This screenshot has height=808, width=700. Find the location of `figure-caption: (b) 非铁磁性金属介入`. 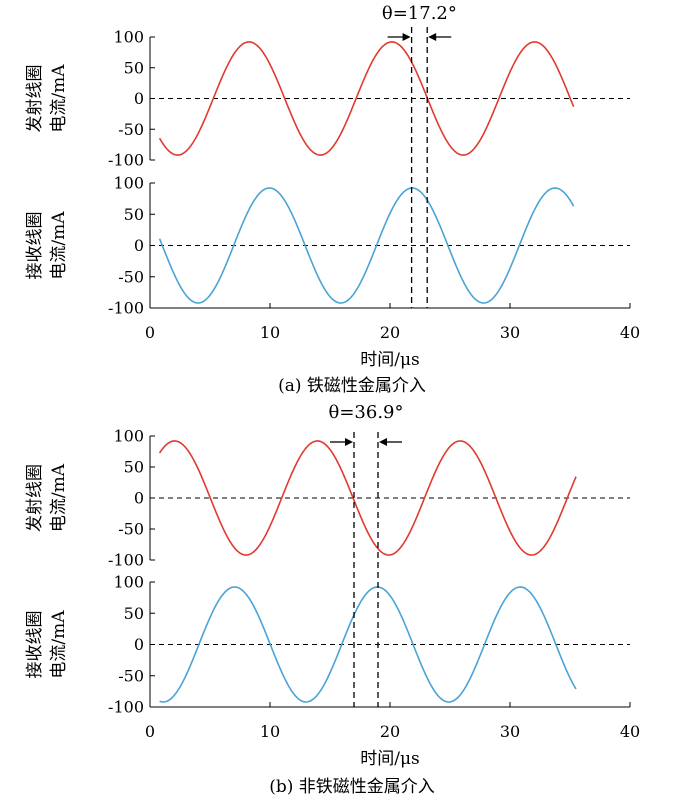

figure-caption: (b) 非铁磁性金属介入 is located at coordinates (352, 787).